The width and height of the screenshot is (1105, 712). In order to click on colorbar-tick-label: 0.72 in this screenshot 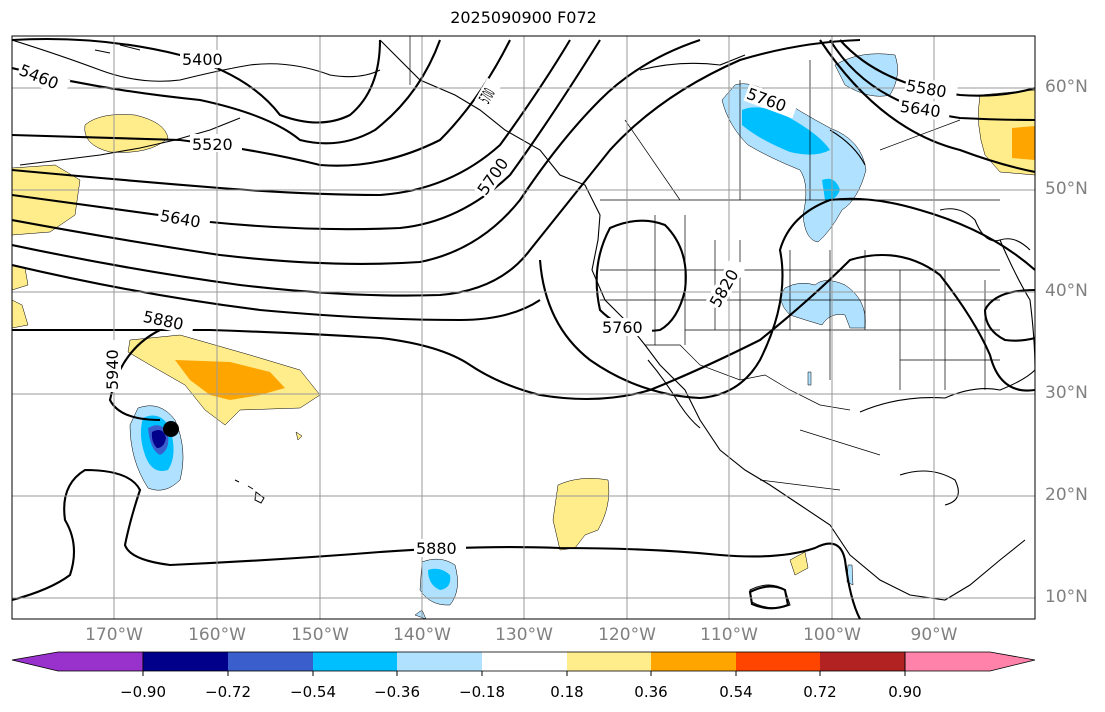, I will do `click(820, 692)`.